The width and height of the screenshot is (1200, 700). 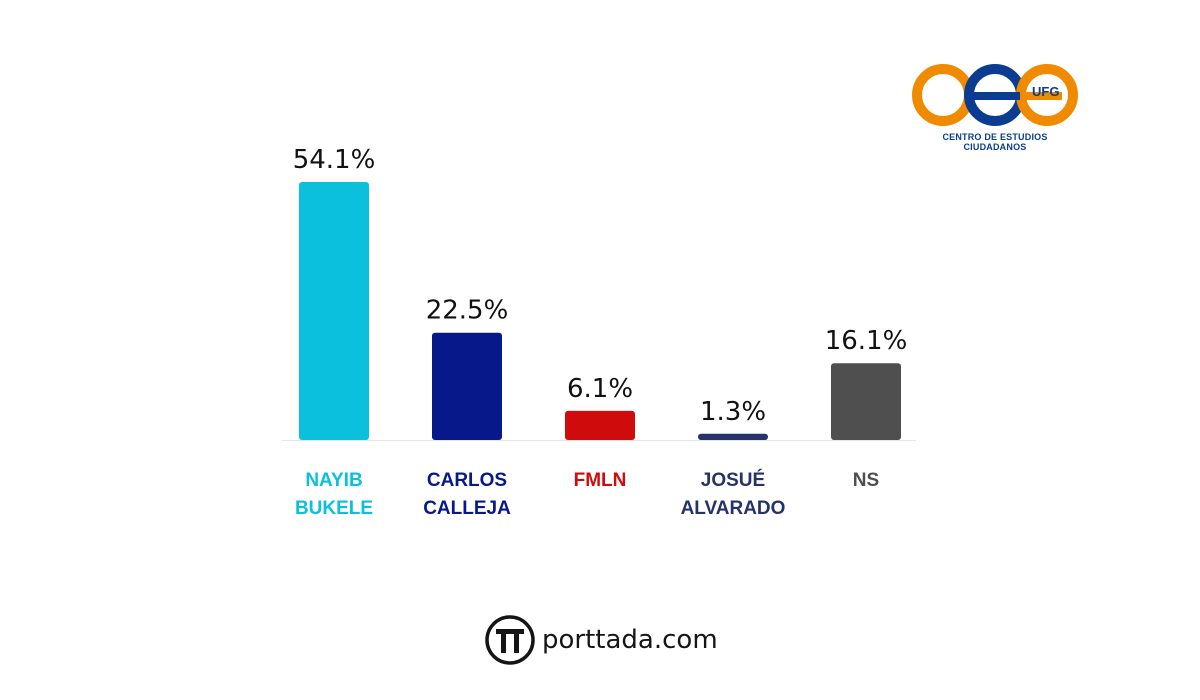 What do you see at coordinates (334, 160) in the screenshot?
I see `data-label: 54.1%` at bounding box center [334, 160].